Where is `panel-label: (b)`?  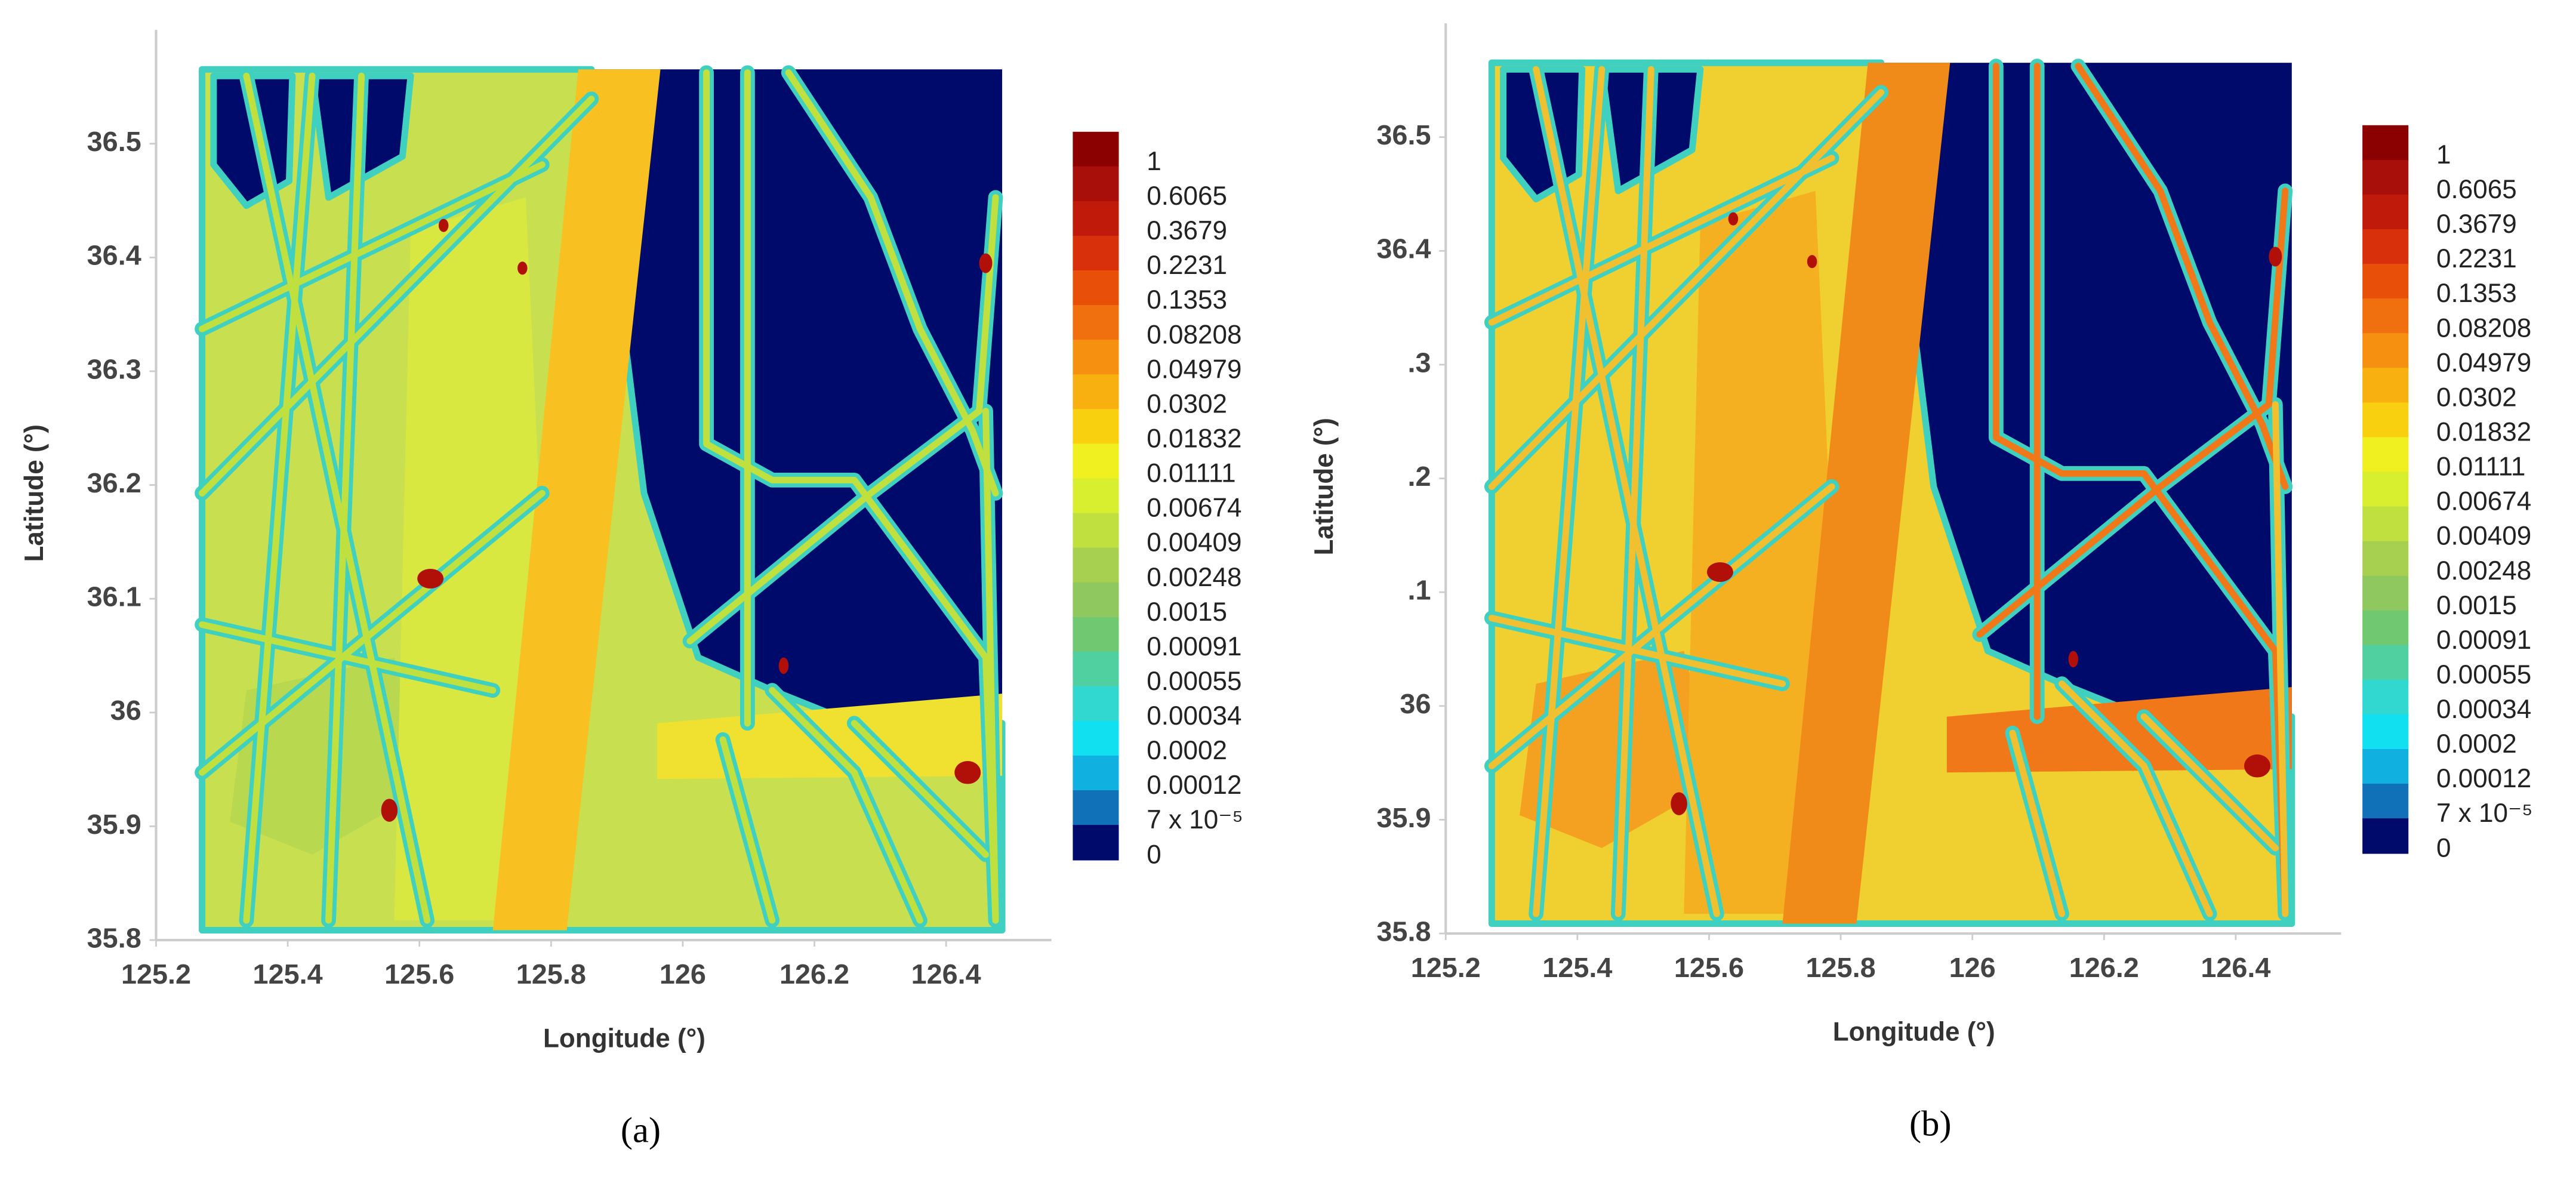
panel-label: (b) is located at coordinates (1930, 1124).